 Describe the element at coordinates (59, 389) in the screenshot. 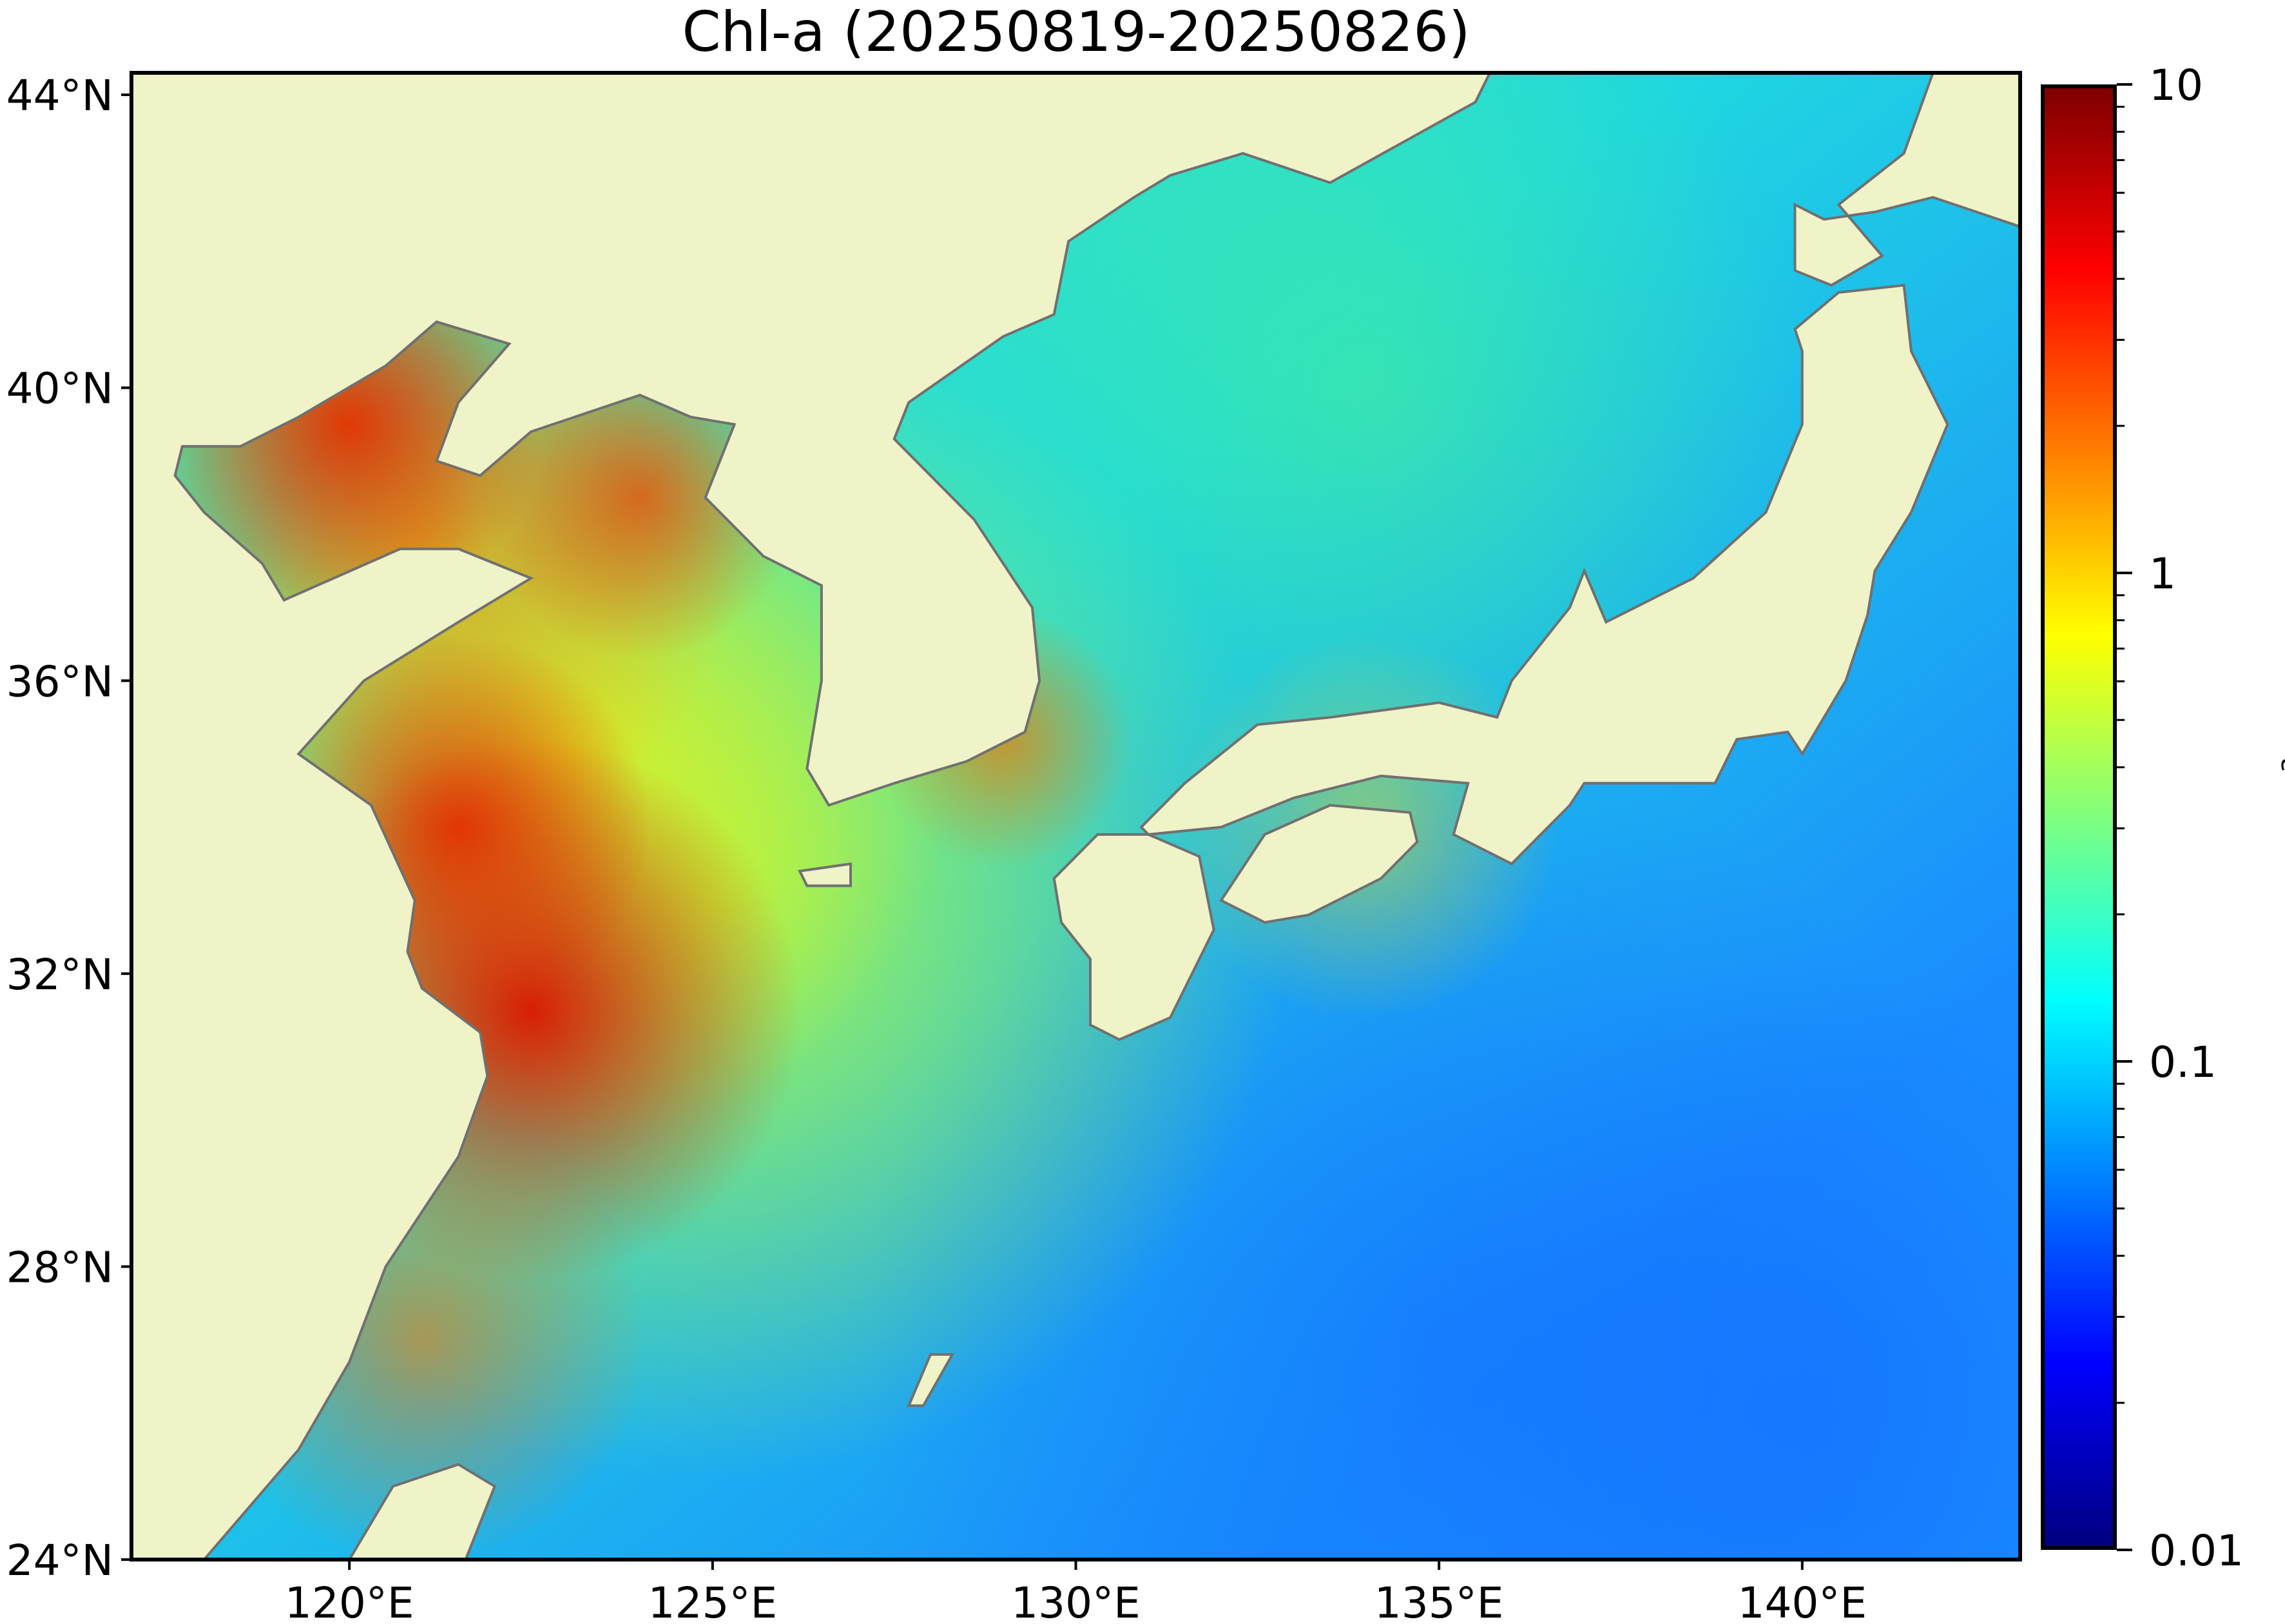

I see `y-tick-label: 40°N` at that location.